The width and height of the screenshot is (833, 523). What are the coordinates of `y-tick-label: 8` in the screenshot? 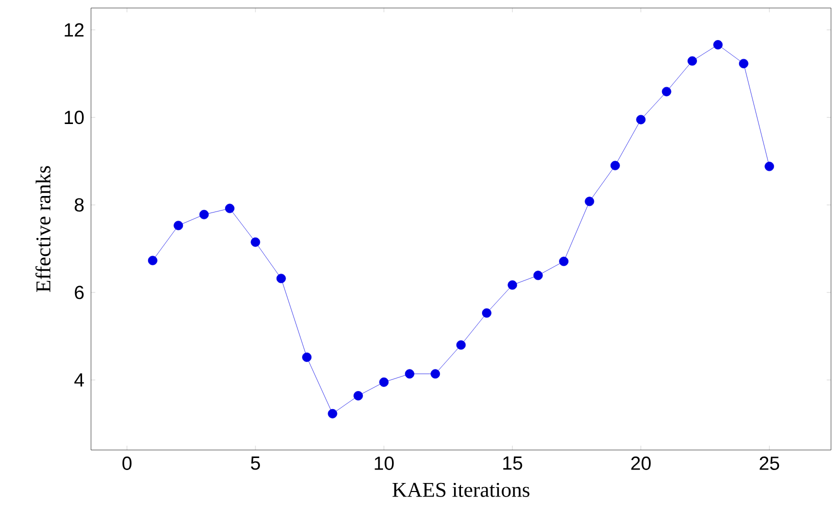 It's located at (79, 205).